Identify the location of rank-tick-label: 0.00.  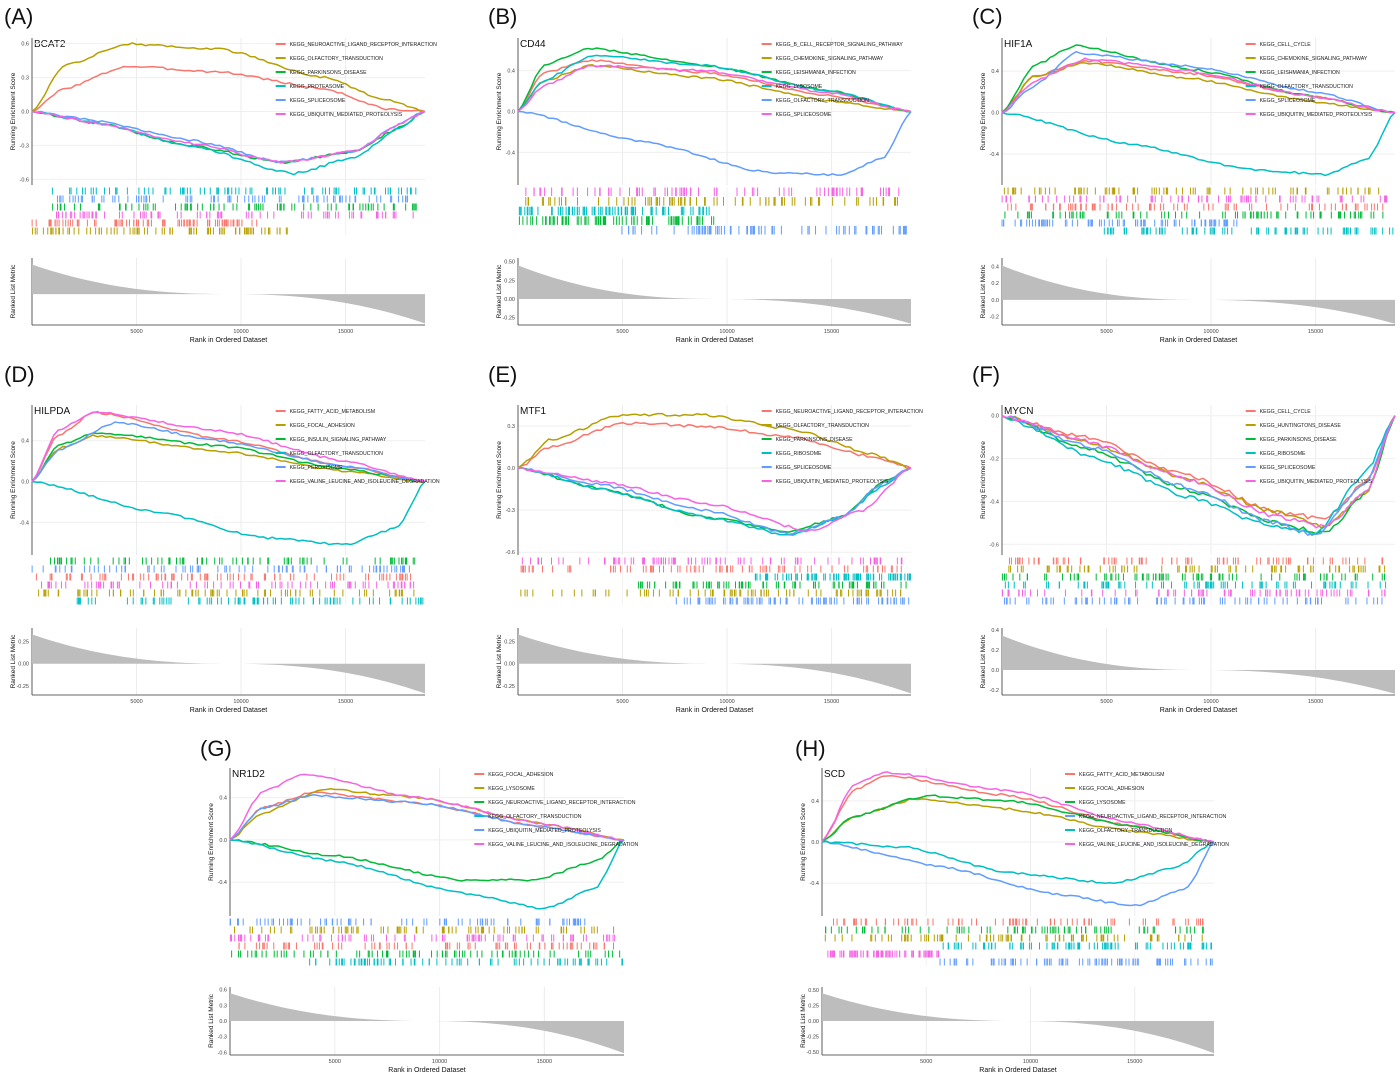
(23, 665).